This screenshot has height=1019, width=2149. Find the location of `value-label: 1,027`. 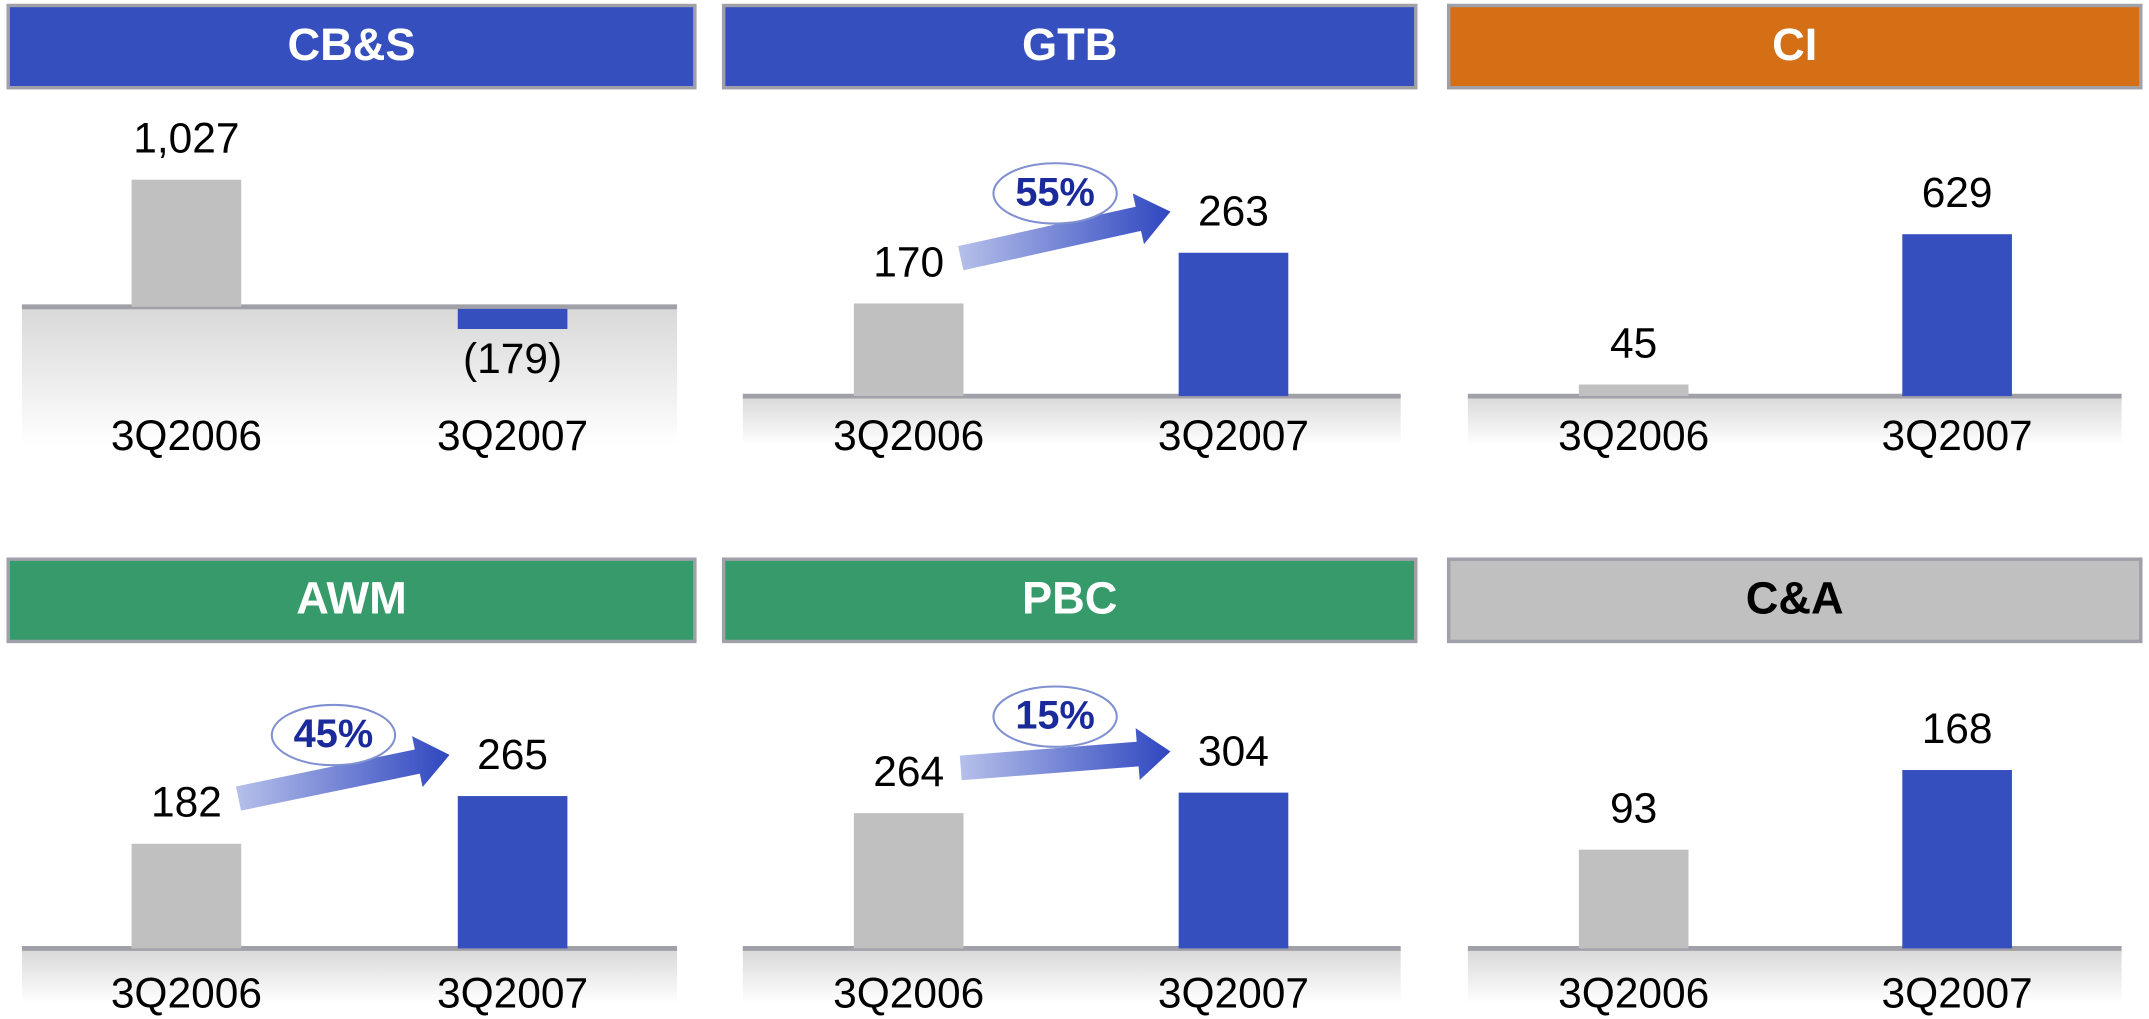

value-label: 1,027 is located at coordinates (186, 139).